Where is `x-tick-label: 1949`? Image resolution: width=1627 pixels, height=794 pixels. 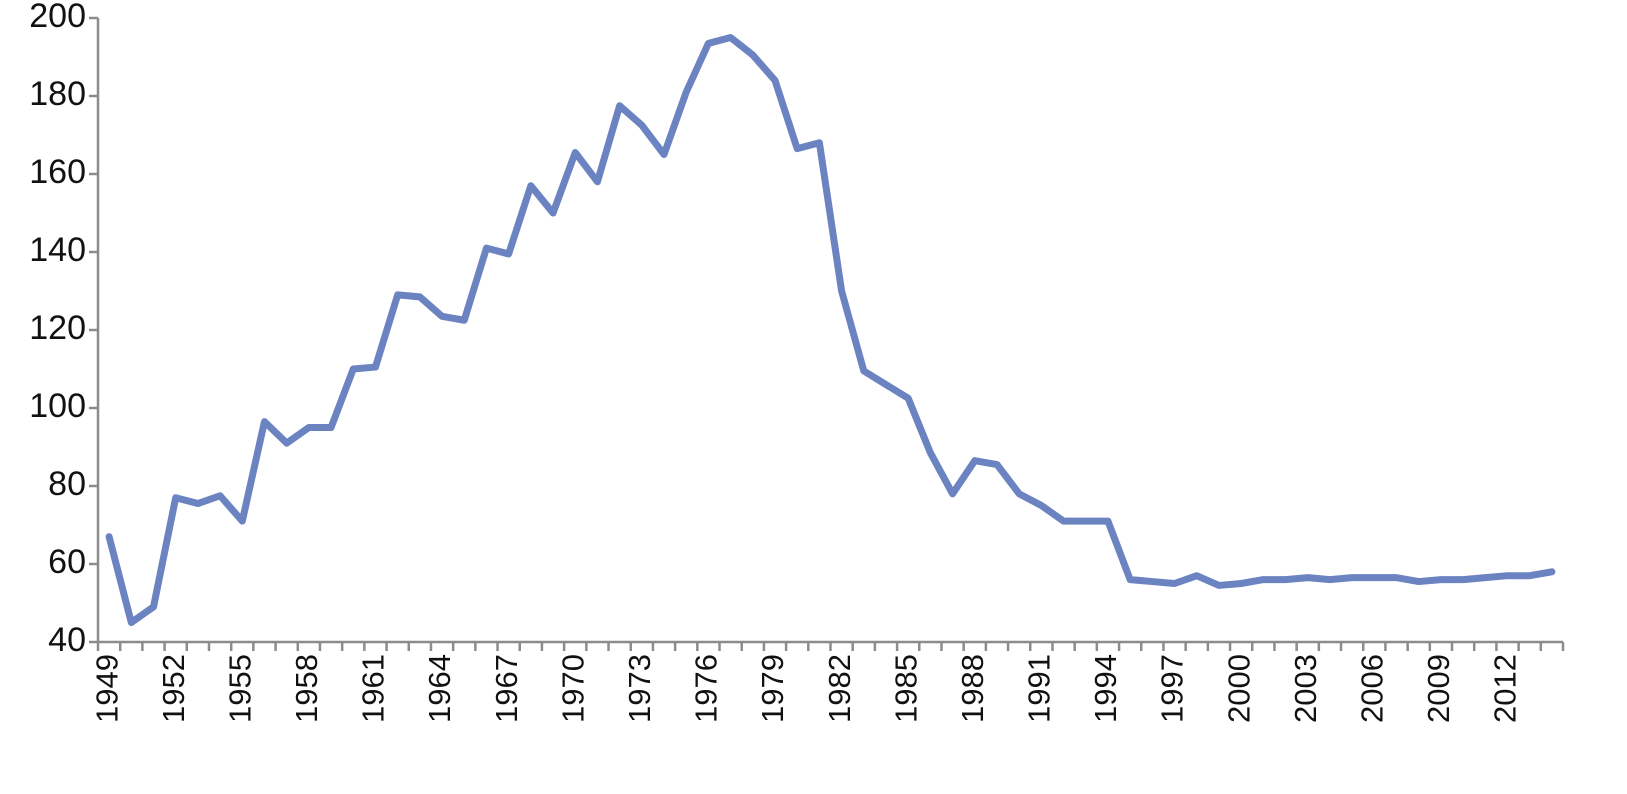
x-tick-label: 1949 is located at coordinates (106, 688).